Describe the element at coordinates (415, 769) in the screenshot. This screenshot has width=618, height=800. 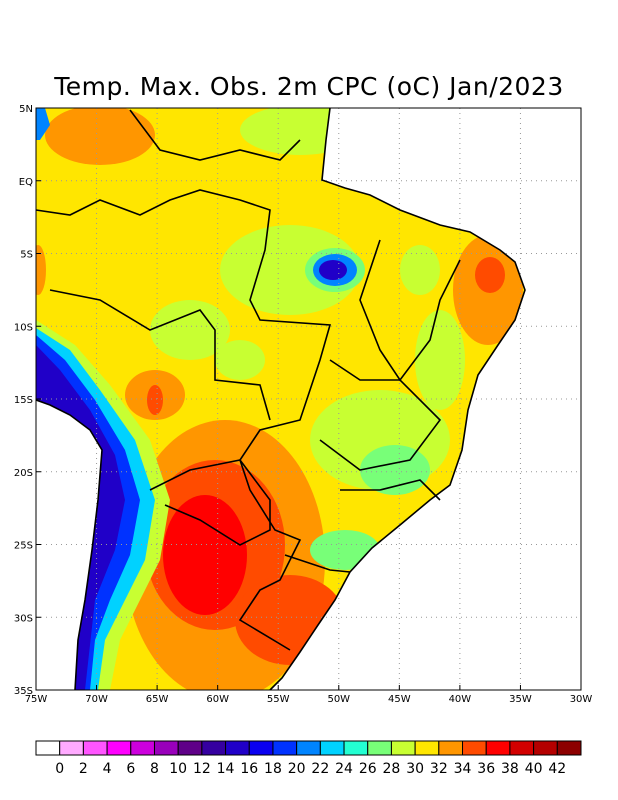
I see `colorbar-label: 30` at that location.